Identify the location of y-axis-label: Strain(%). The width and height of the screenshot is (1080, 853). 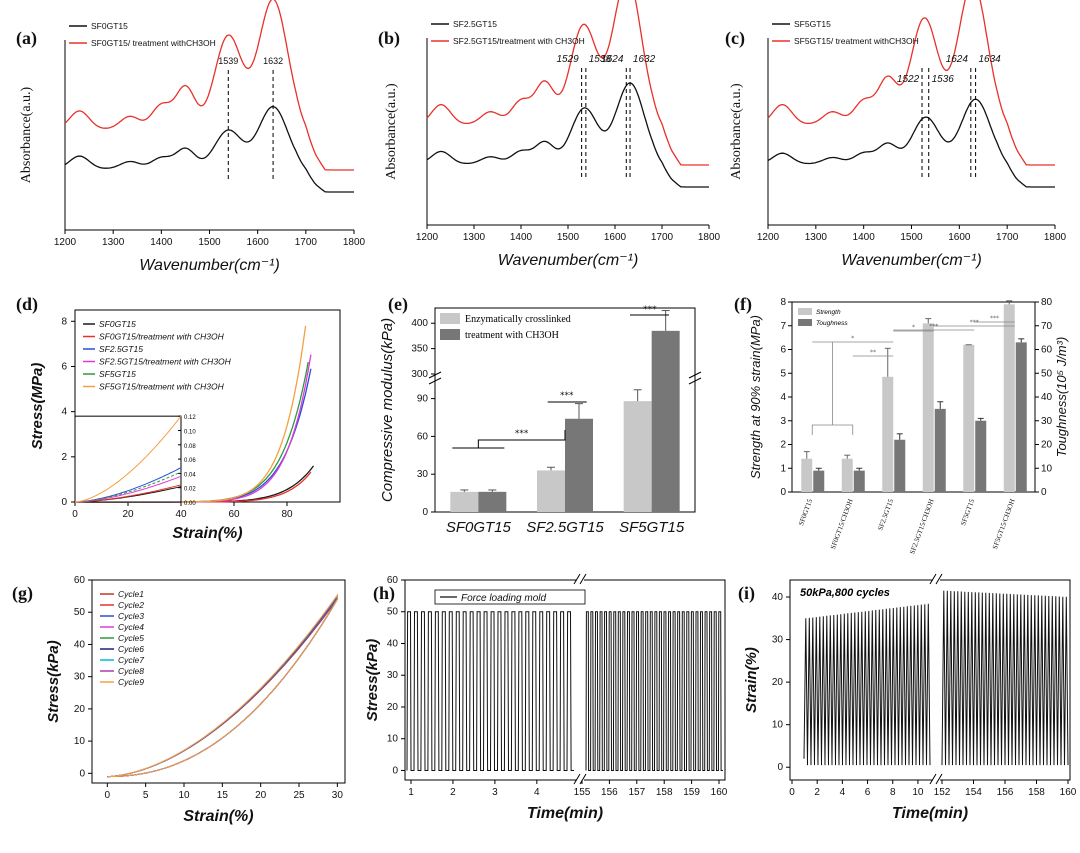
(751, 680).